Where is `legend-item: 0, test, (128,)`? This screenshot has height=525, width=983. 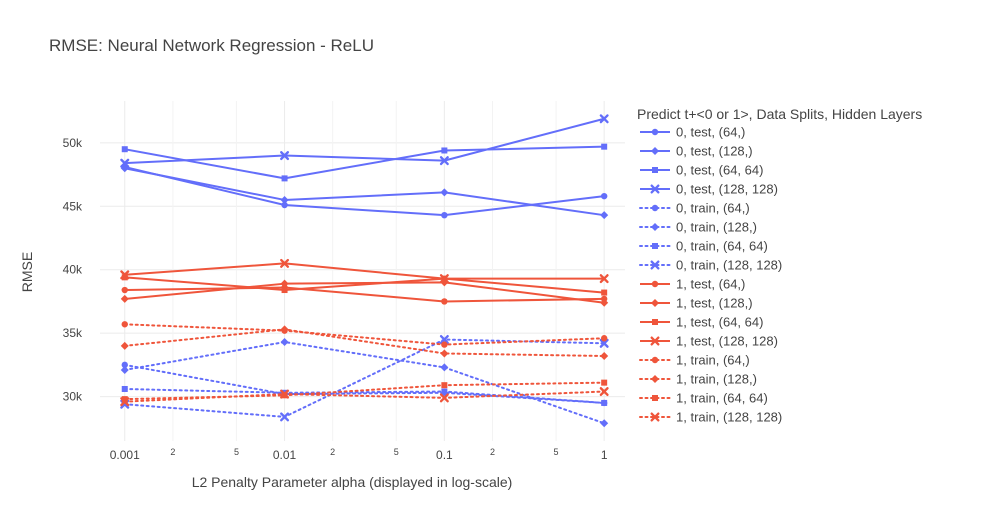
legend-item: 0, test, (128,) is located at coordinates (696, 151).